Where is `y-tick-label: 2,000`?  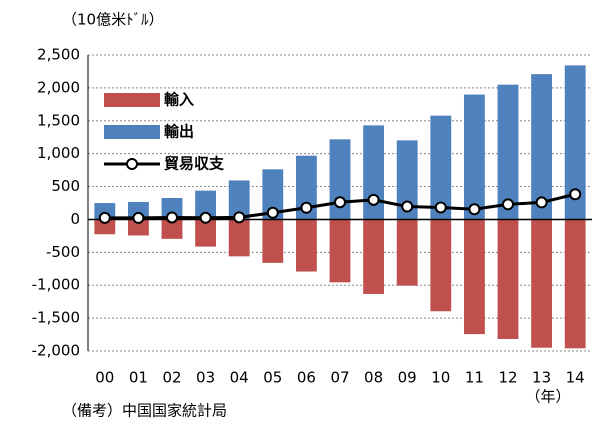 y-tick-label: 2,000 is located at coordinates (58, 87).